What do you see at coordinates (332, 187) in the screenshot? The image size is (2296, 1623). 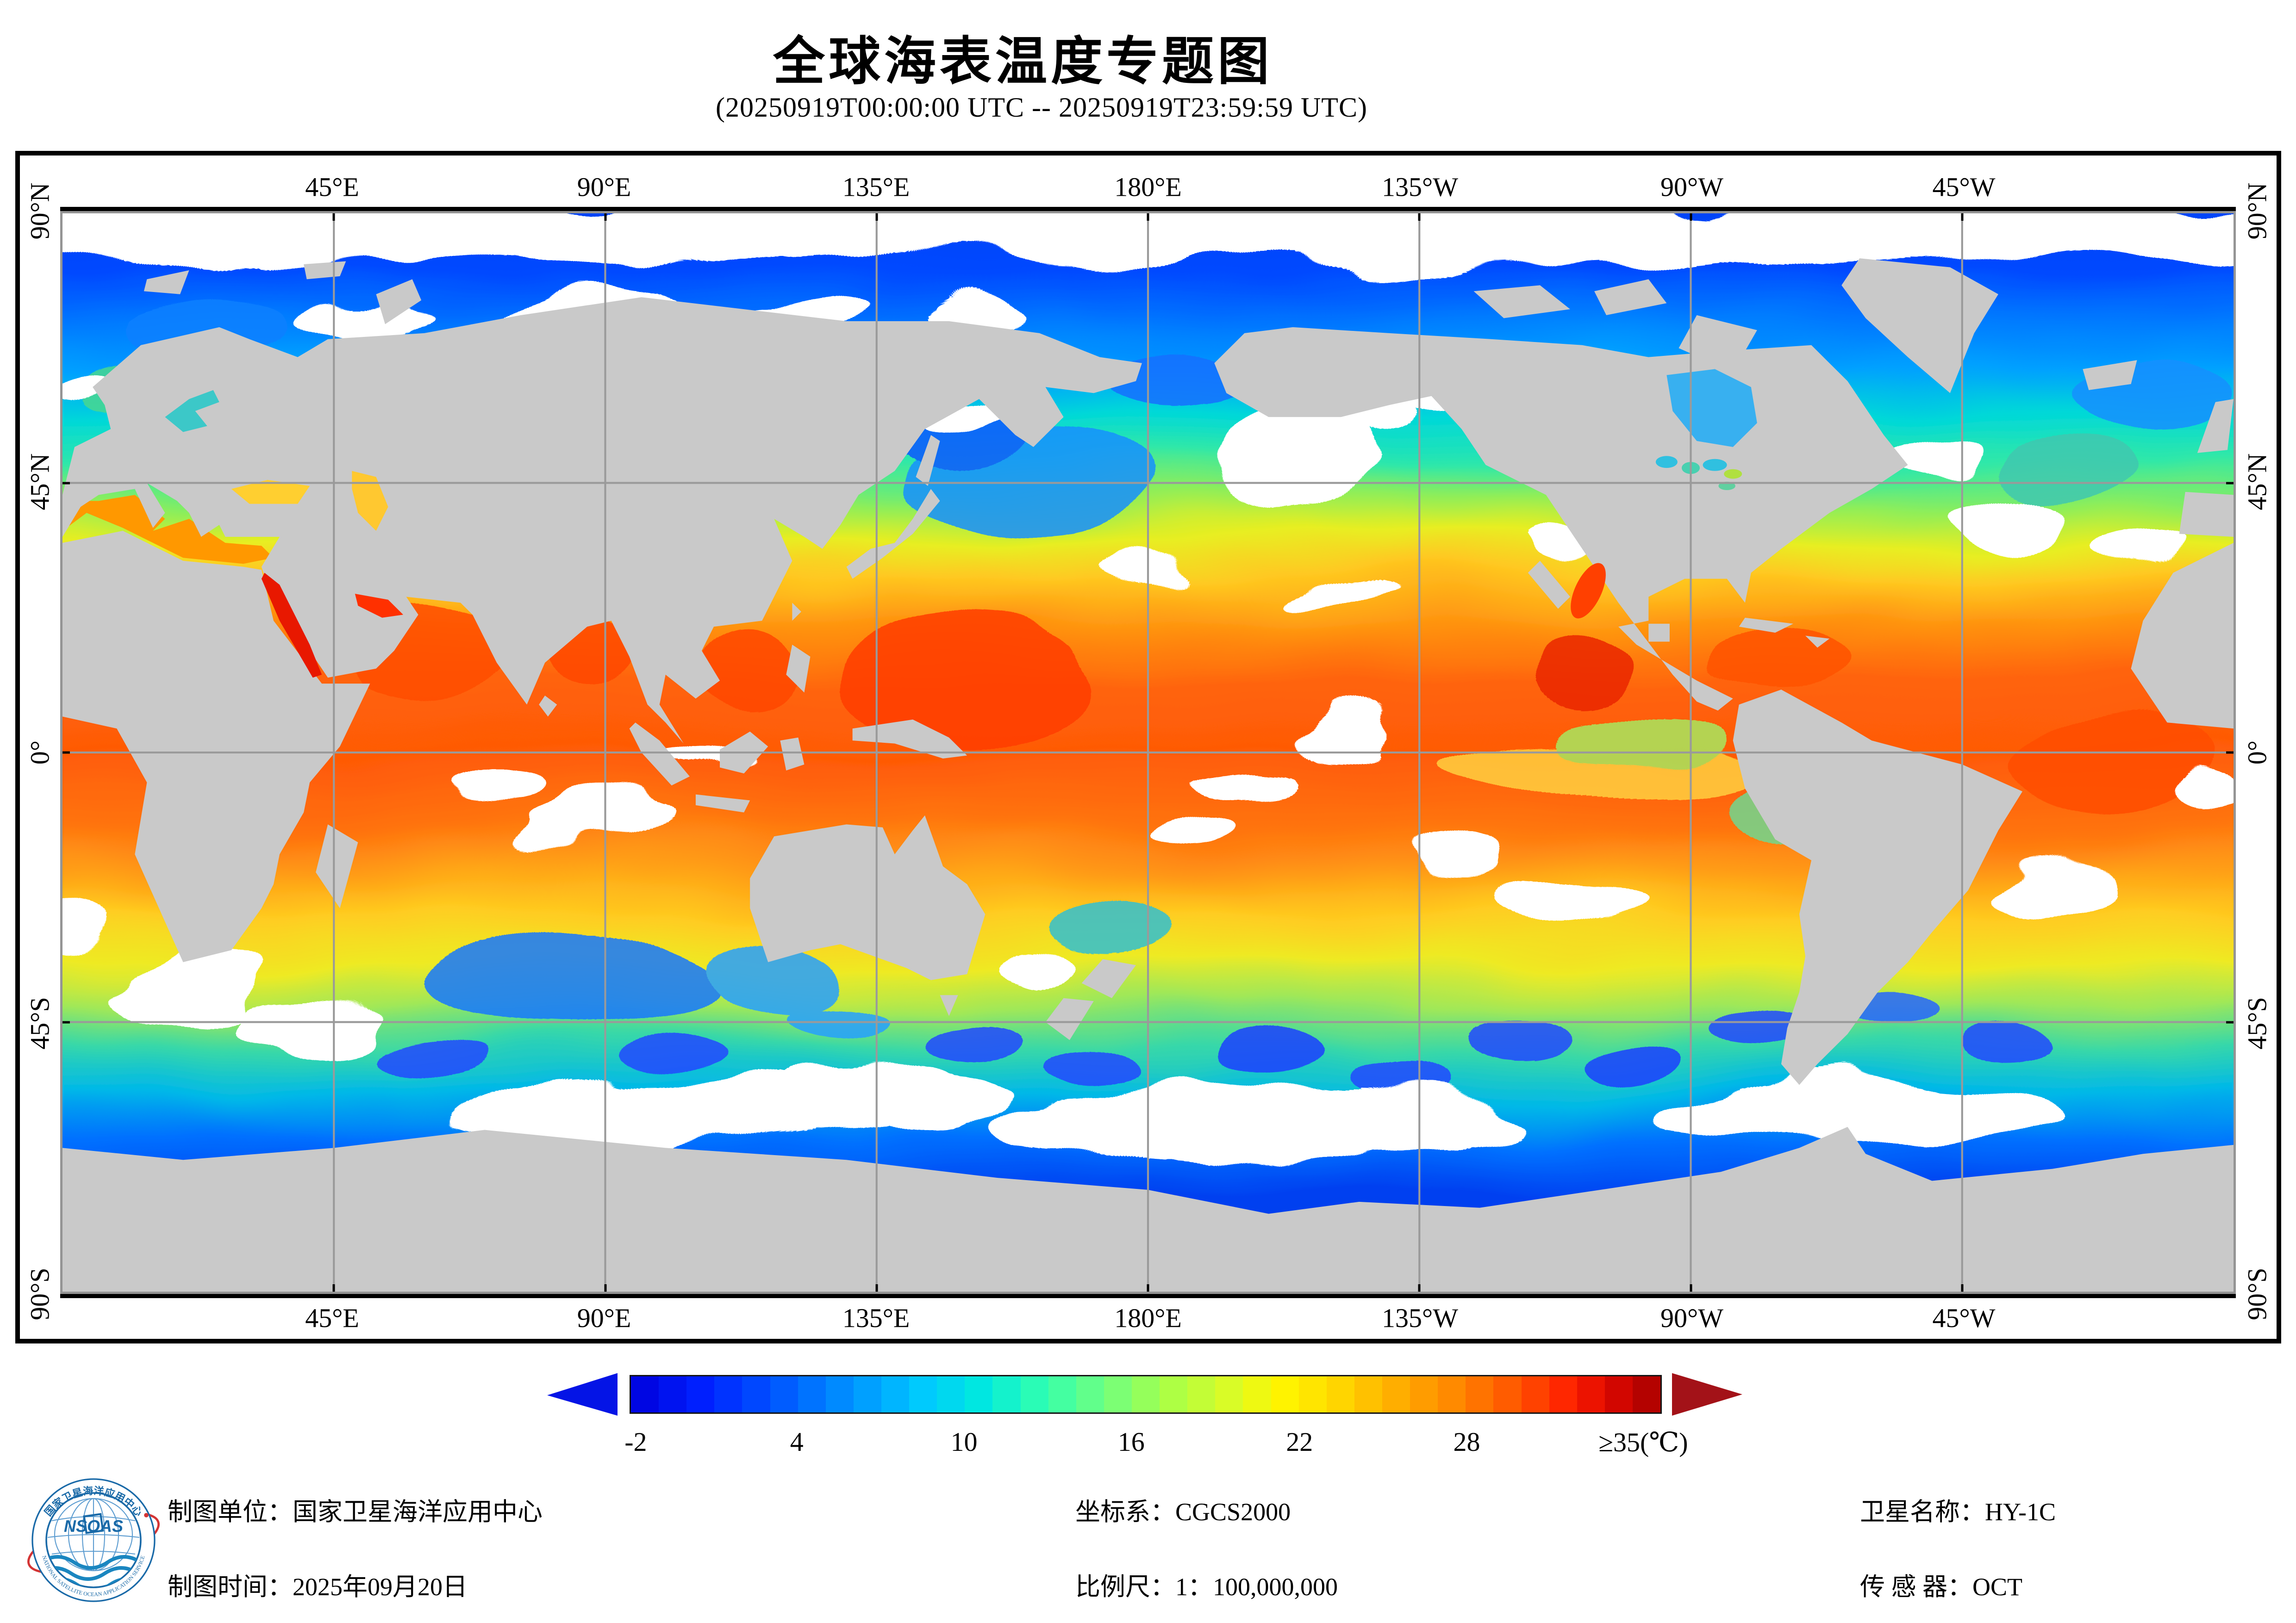 I see `lon-tick-label: 45°E` at bounding box center [332, 187].